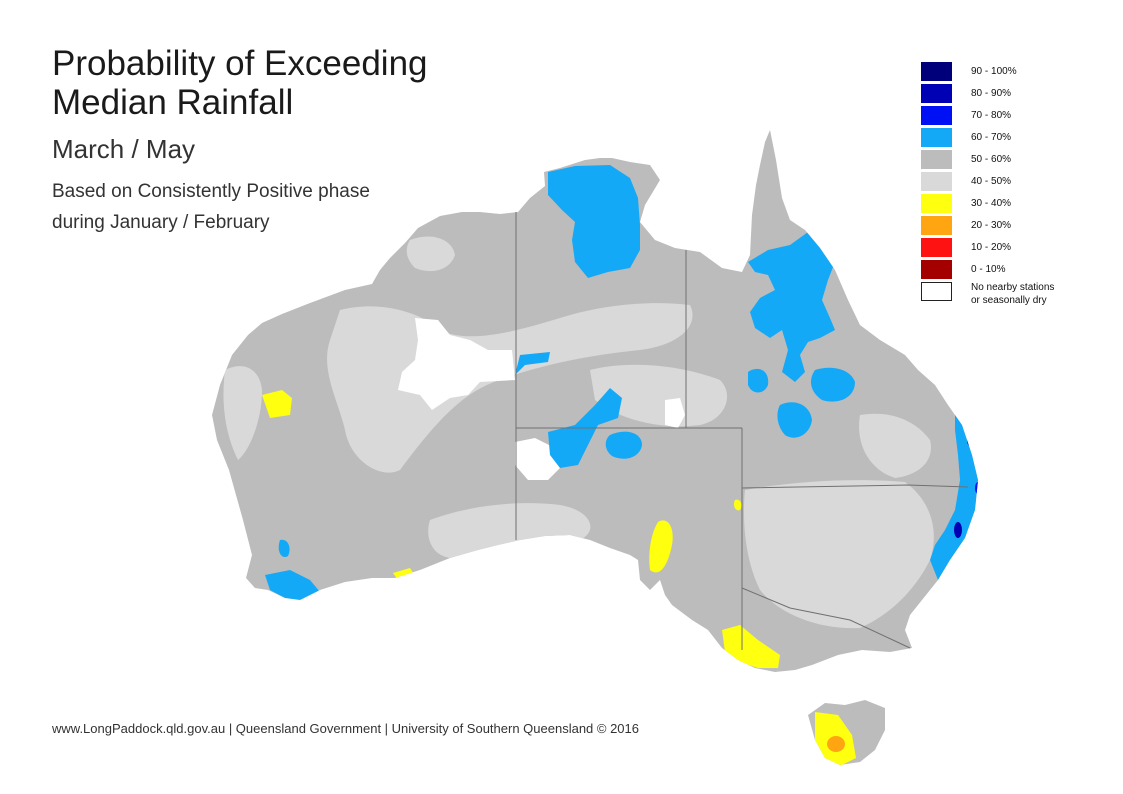 This screenshot has height=794, width=1123. I want to click on no-data-zone-center, so click(537, 459).